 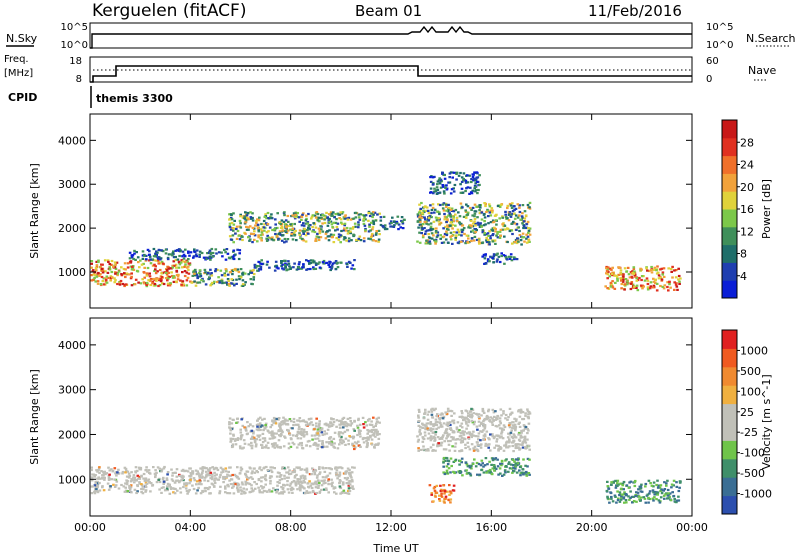 I want to click on nave-tick-bottom: 0, so click(x=709, y=79).